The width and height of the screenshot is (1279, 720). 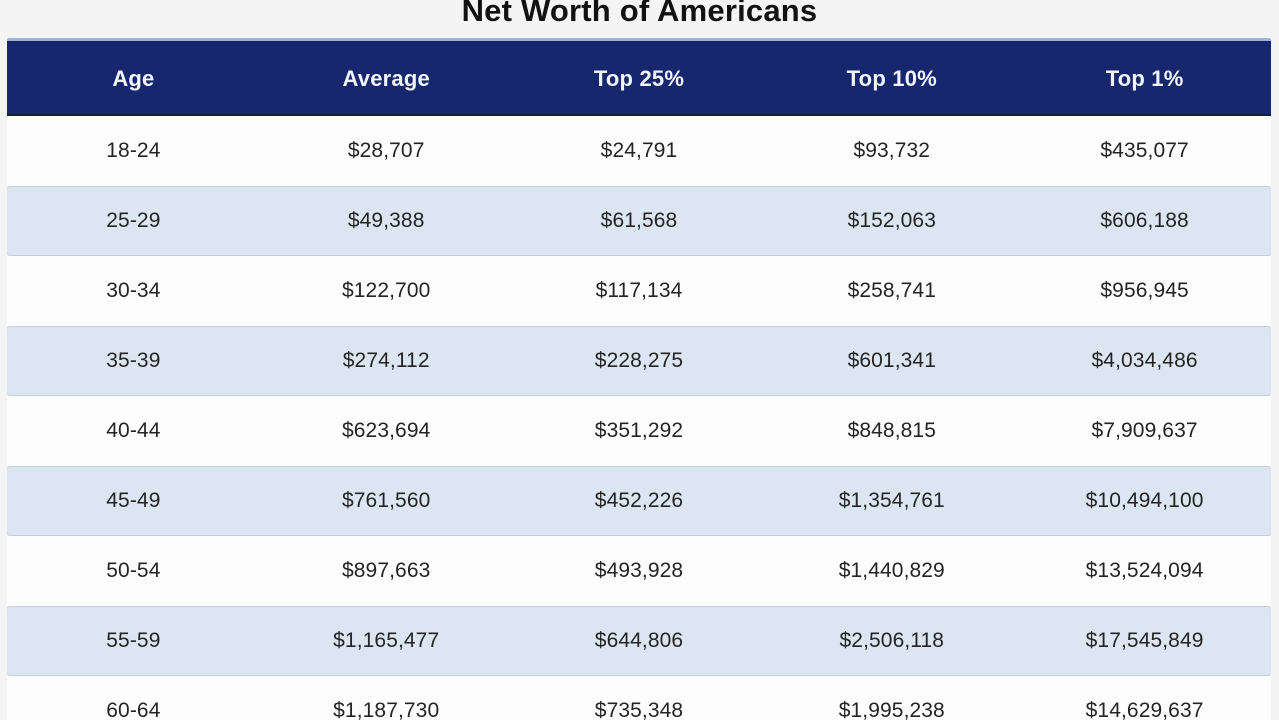 I want to click on value-cell: $258,741, so click(x=891, y=290).